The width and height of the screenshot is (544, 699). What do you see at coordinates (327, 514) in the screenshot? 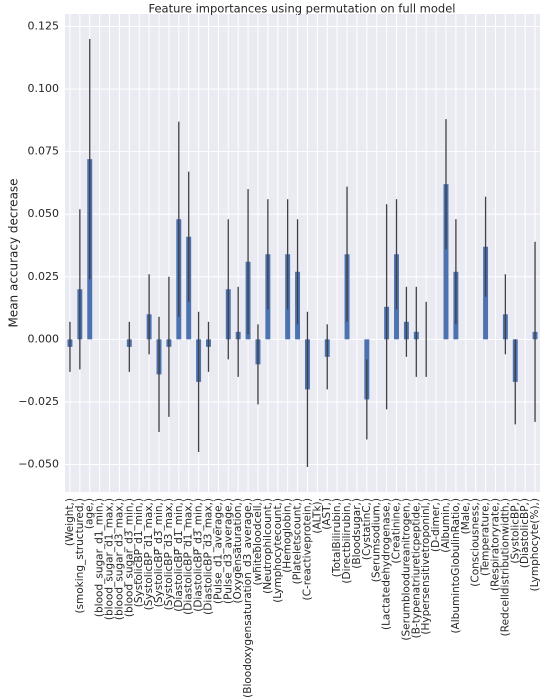
I see `x-tick-label: (AST,)` at bounding box center [327, 514].